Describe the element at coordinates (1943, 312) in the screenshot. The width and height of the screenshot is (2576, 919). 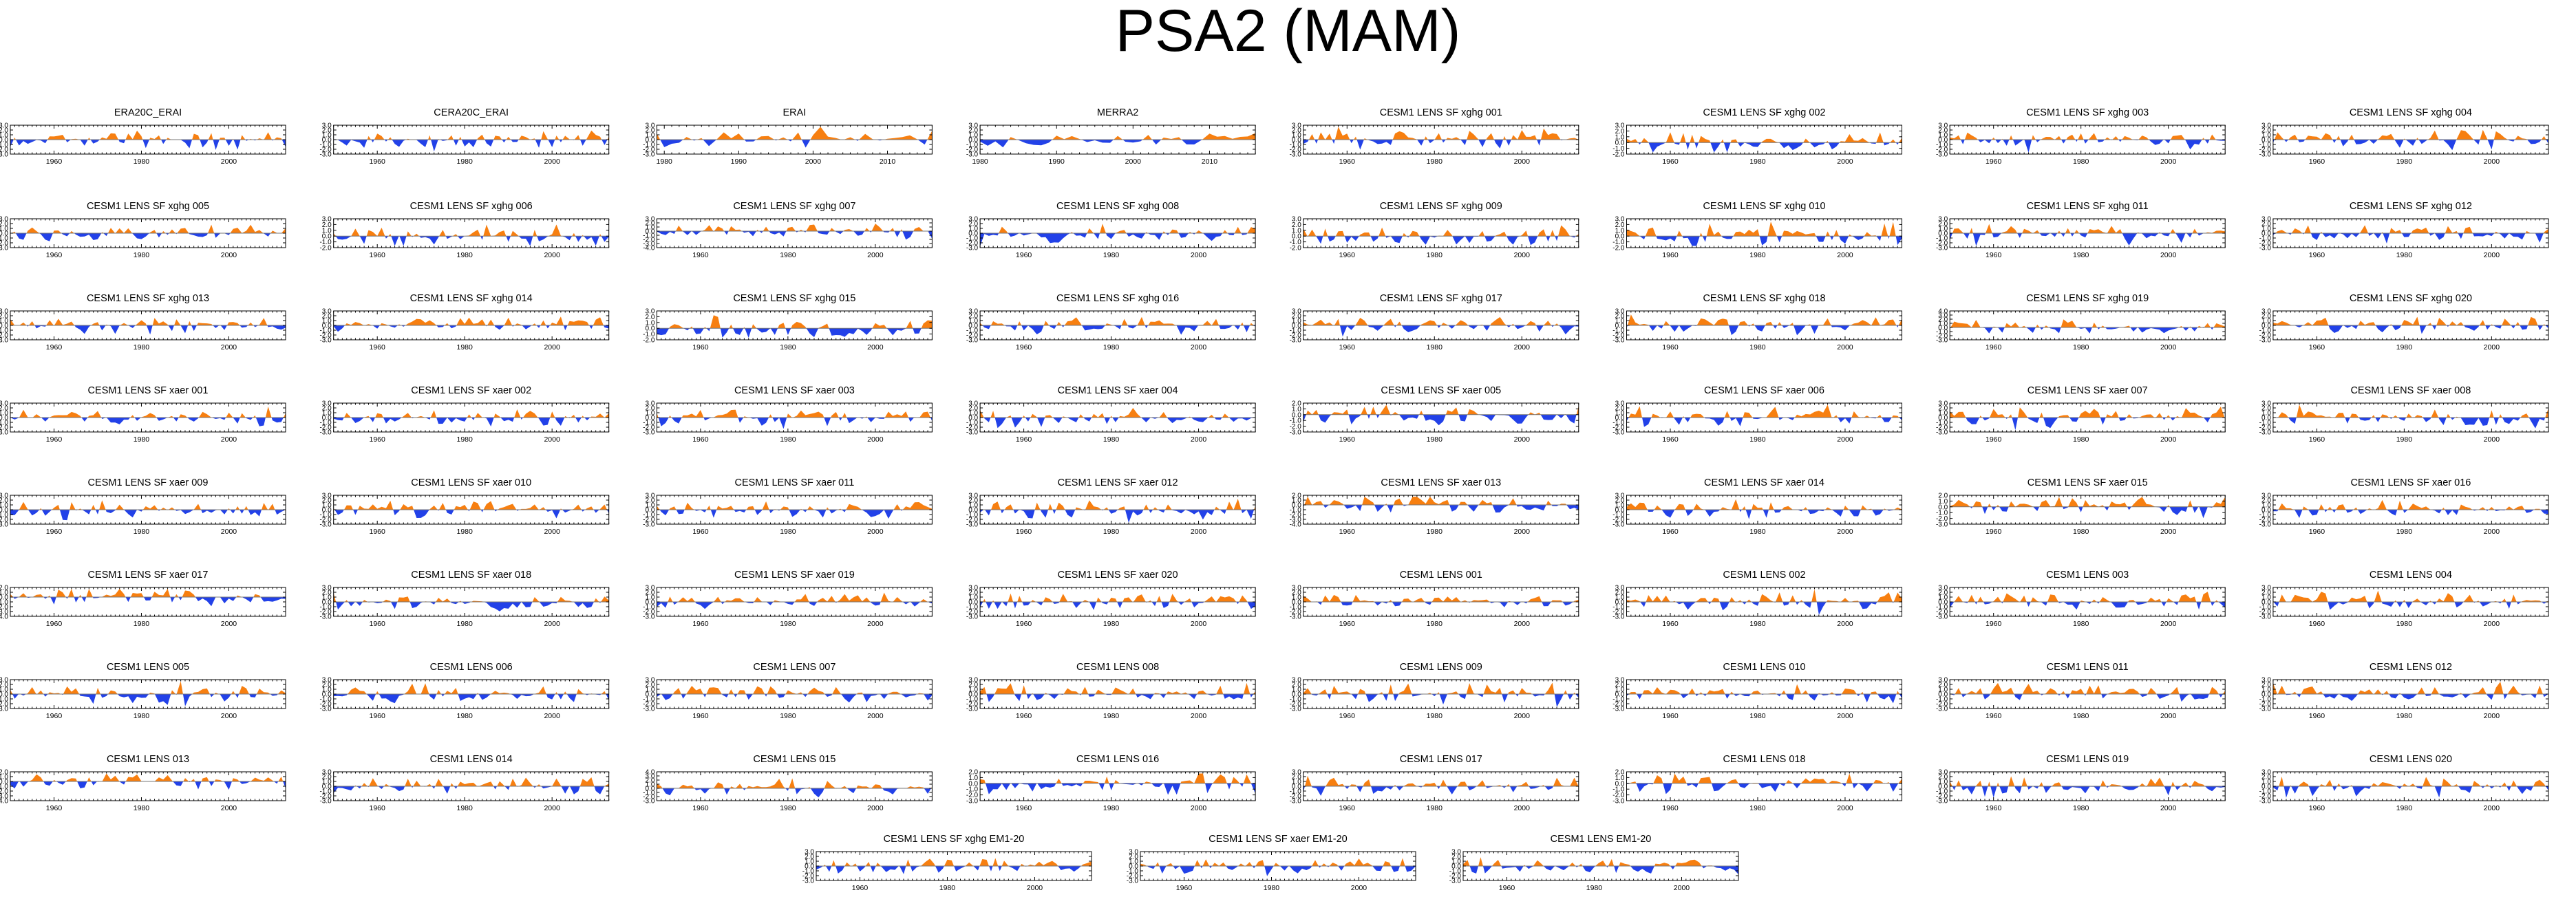
I see `y-tick-label: 4.0` at that location.